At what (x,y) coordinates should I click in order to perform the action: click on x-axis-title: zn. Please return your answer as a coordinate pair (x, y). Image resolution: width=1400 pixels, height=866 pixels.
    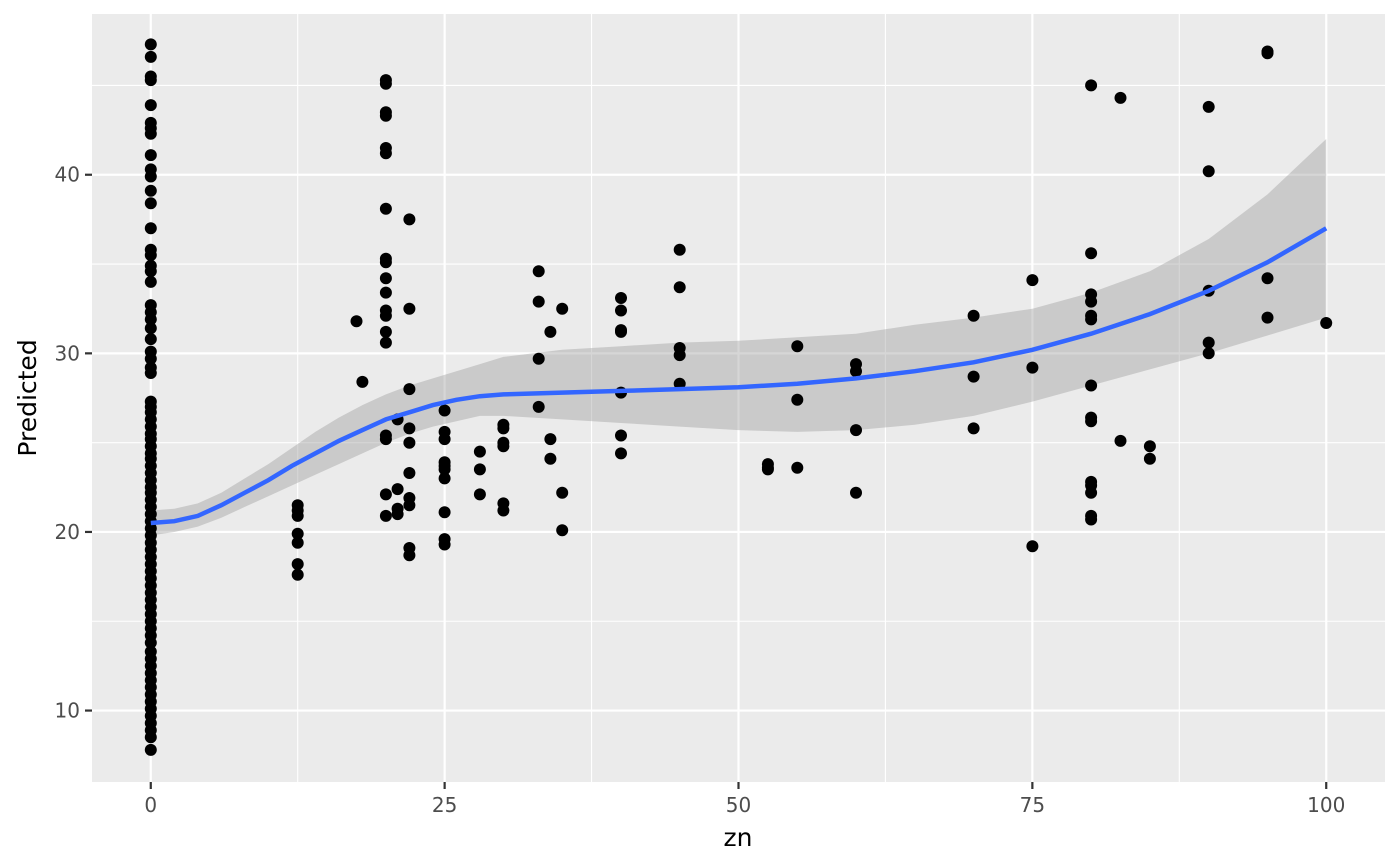
    Looking at the image, I should click on (738, 837).